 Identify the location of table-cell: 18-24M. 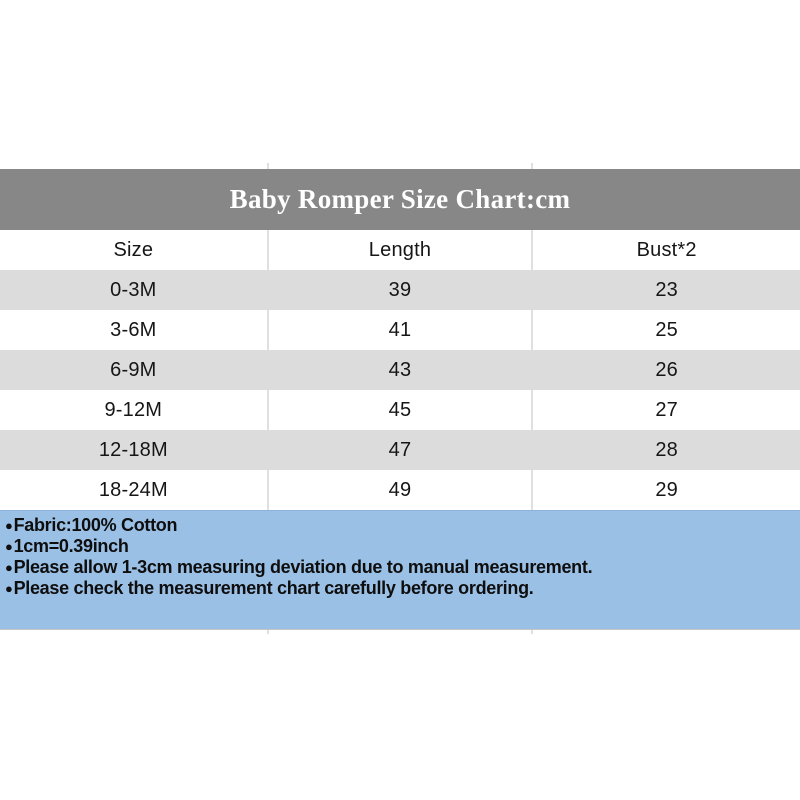
(133, 489).